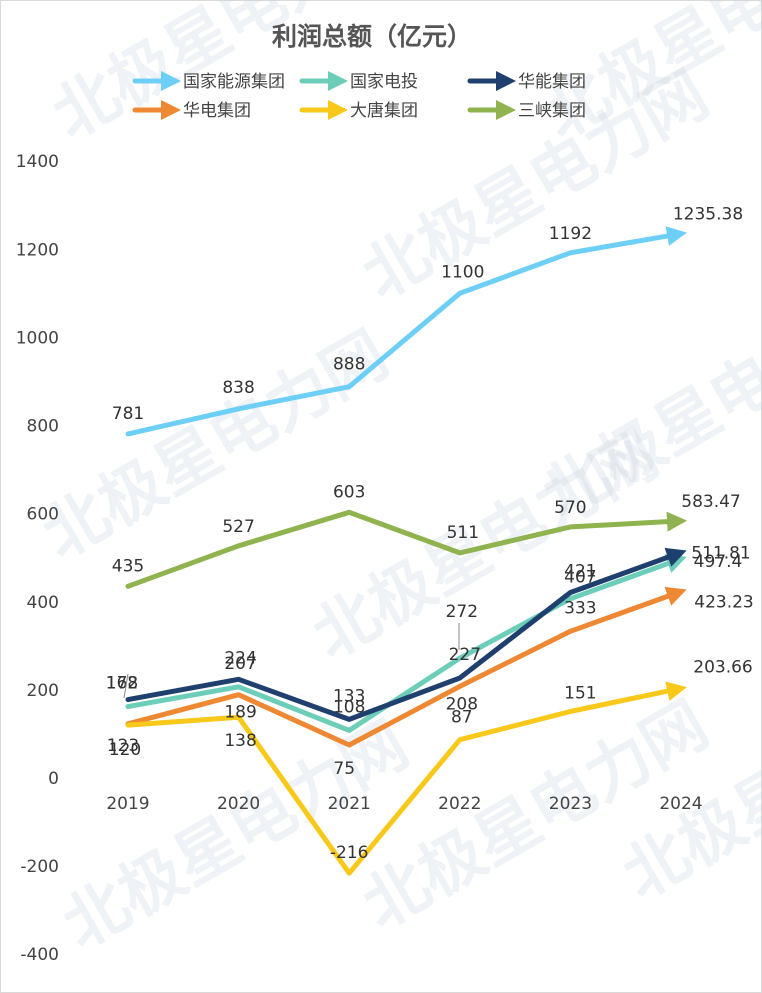 Image resolution: width=762 pixels, height=993 pixels. Describe the element at coordinates (708, 215) in the screenshot. I see `data-label: 1235.38` at that location.